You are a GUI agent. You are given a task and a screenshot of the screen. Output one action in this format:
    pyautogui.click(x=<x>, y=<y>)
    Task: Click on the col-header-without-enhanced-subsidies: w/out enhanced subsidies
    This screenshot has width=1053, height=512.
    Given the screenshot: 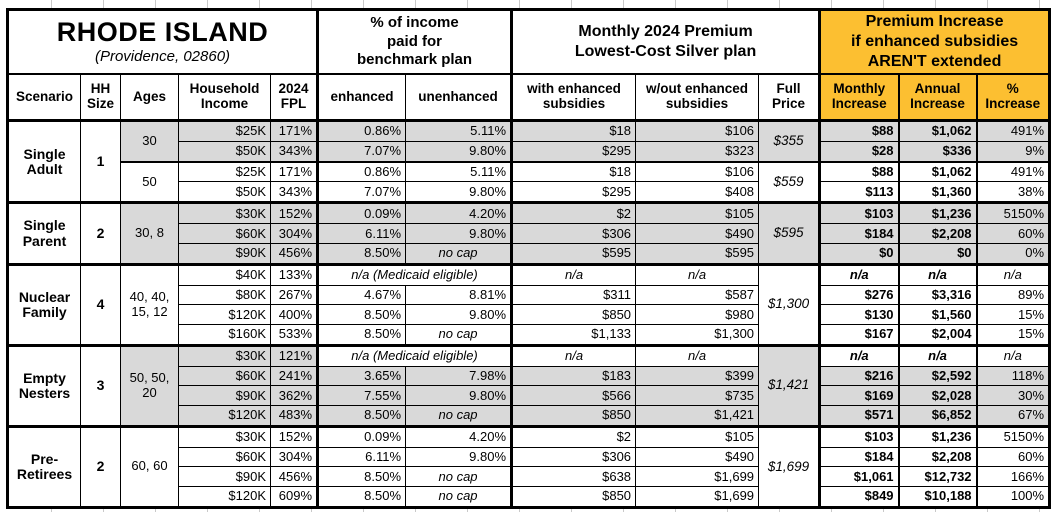 What is the action you would take?
    pyautogui.click(x=697, y=97)
    